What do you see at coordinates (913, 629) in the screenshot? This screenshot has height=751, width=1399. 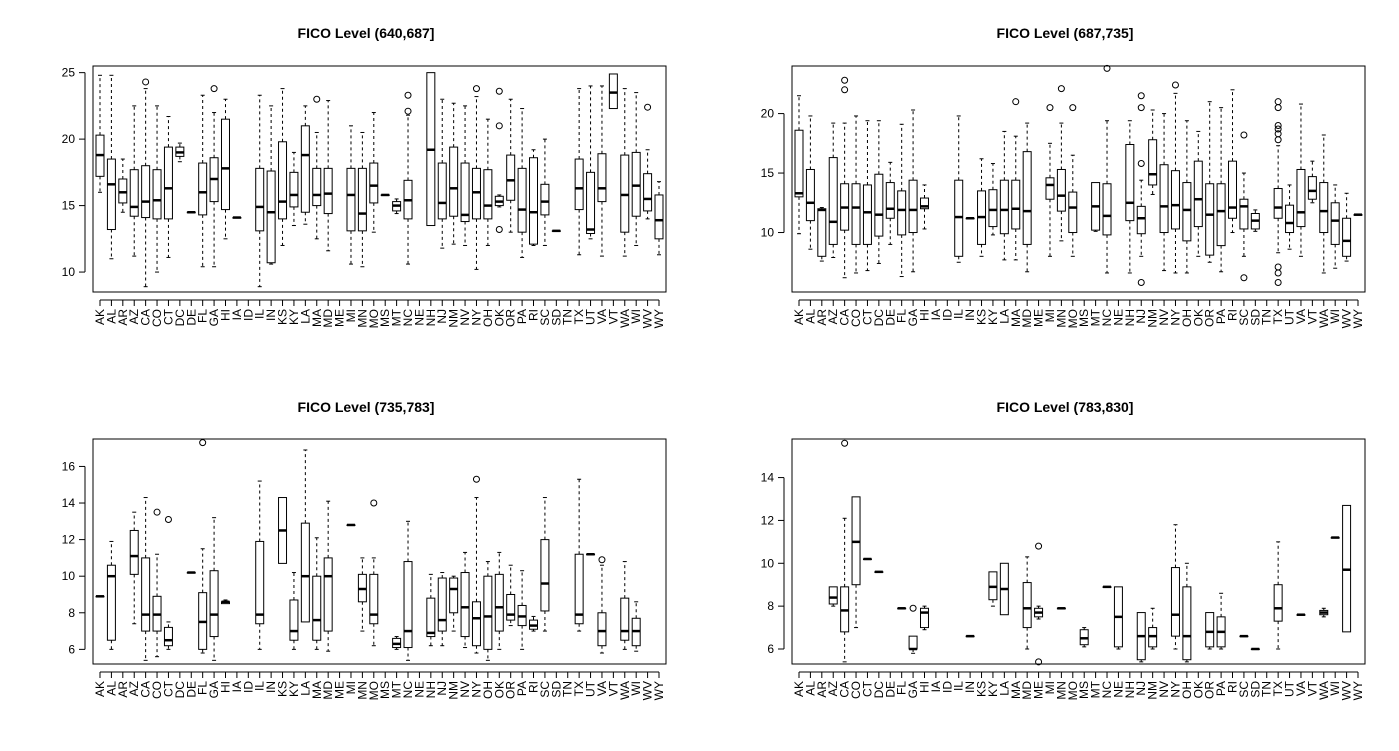 I see `box-ga` at bounding box center [913, 629].